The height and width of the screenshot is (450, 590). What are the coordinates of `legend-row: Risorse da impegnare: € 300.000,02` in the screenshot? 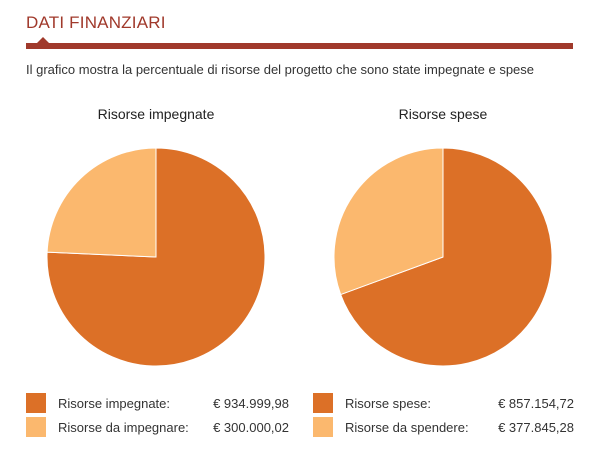 It's located at (157, 427).